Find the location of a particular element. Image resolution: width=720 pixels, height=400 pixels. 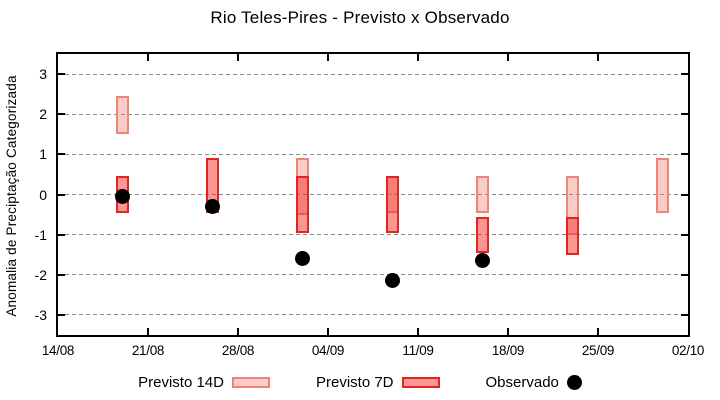

y-tick-label: 1 is located at coordinates (43, 154).